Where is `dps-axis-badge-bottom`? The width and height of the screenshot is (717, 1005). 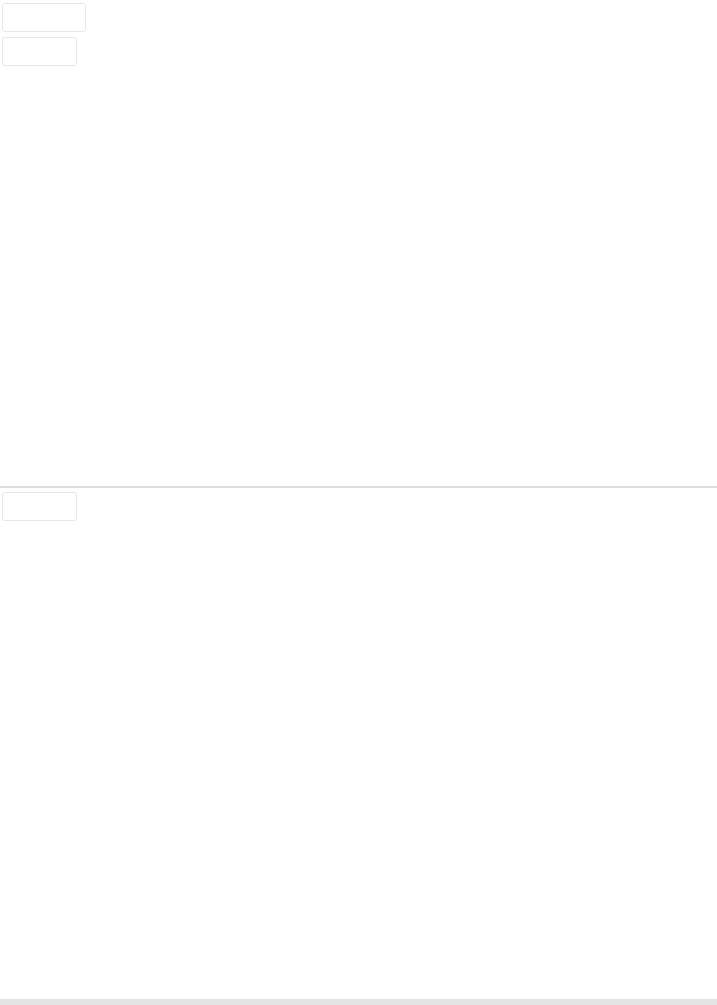 dps-axis-badge-bottom is located at coordinates (639, 577).